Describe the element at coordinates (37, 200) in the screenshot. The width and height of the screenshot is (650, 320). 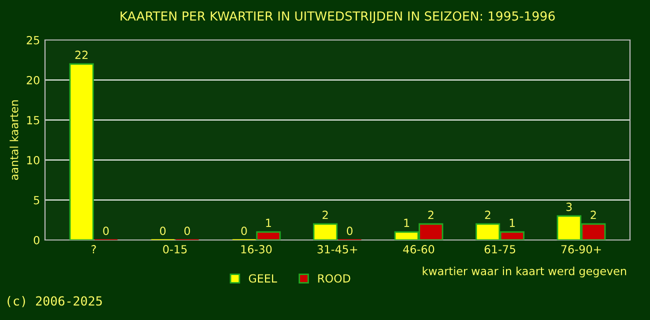
I see `y-tick-label: 5` at that location.